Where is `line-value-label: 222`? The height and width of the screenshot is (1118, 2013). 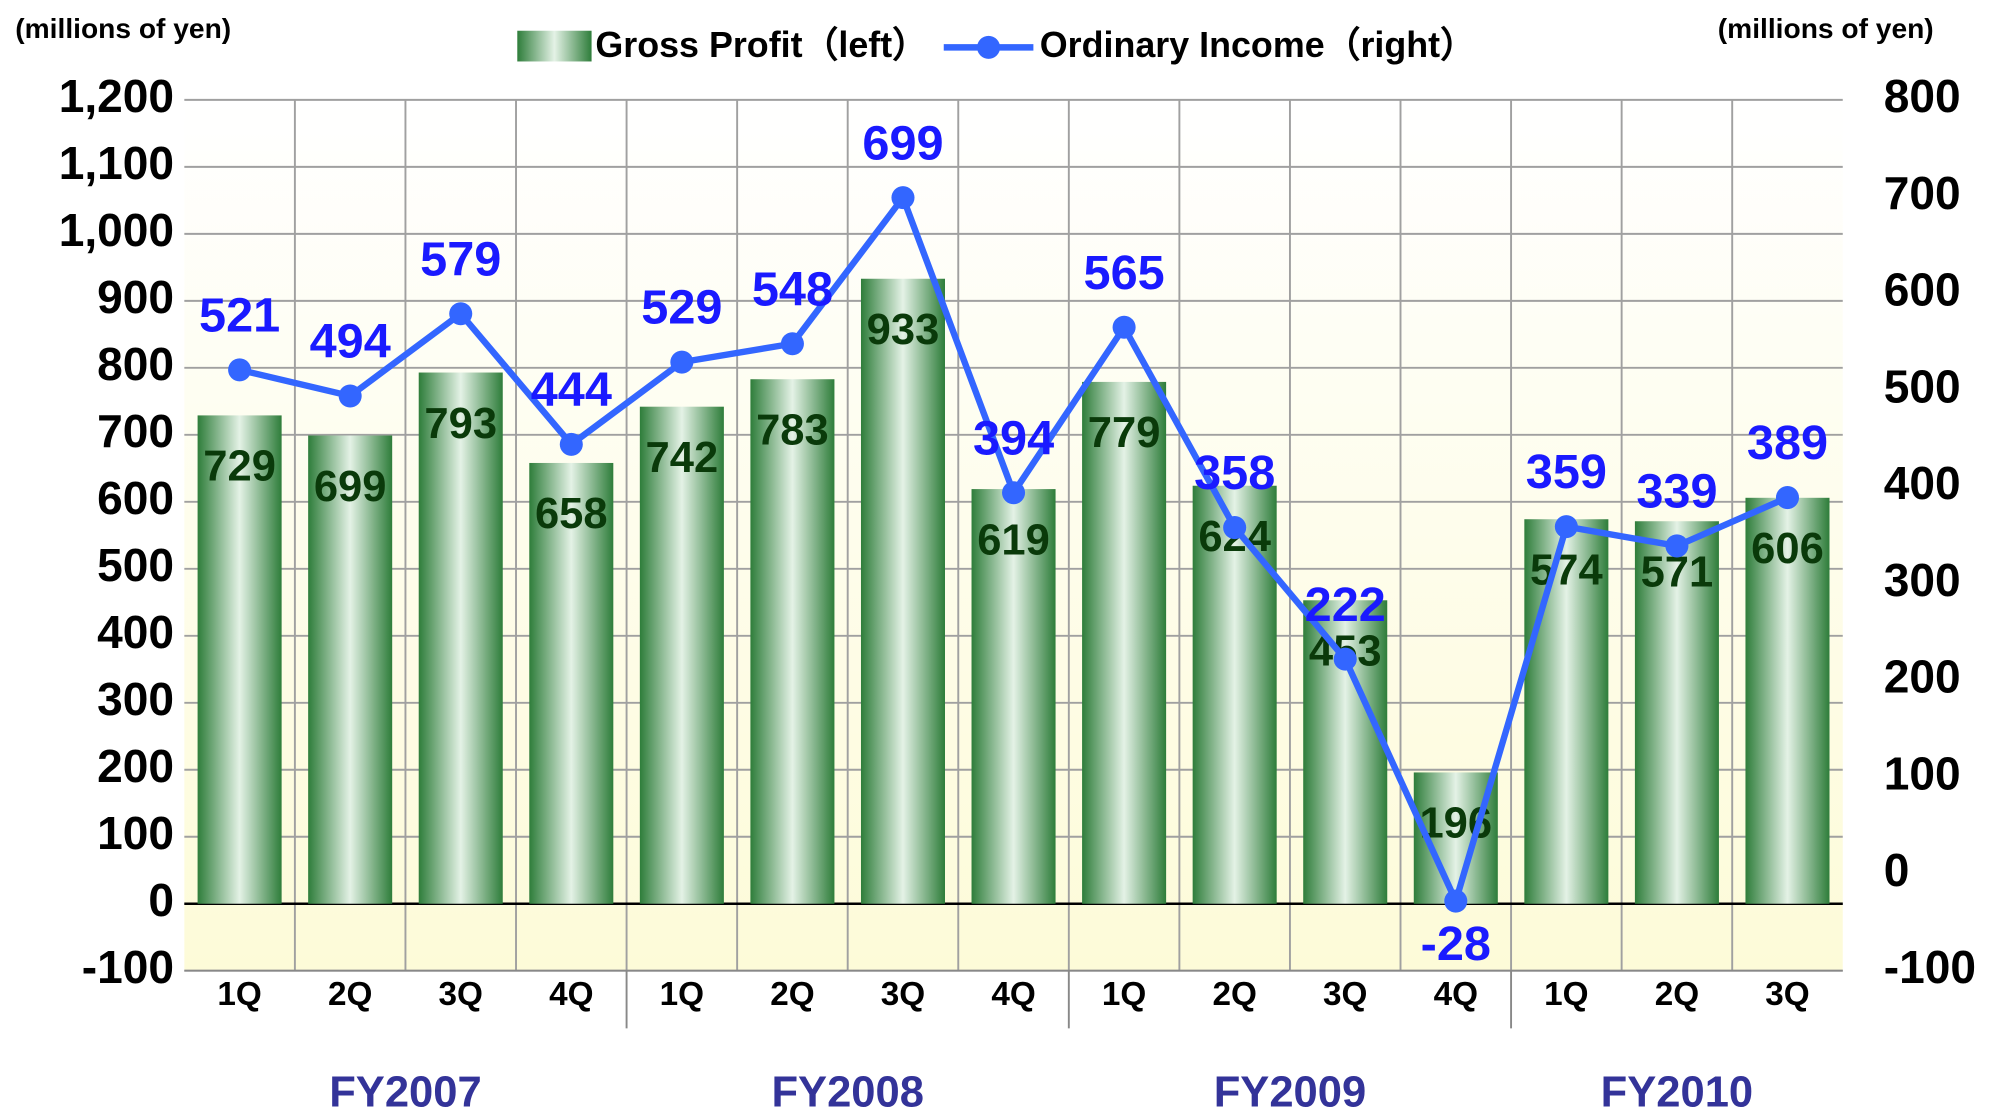
line-value-label: 222 is located at coordinates (1345, 605).